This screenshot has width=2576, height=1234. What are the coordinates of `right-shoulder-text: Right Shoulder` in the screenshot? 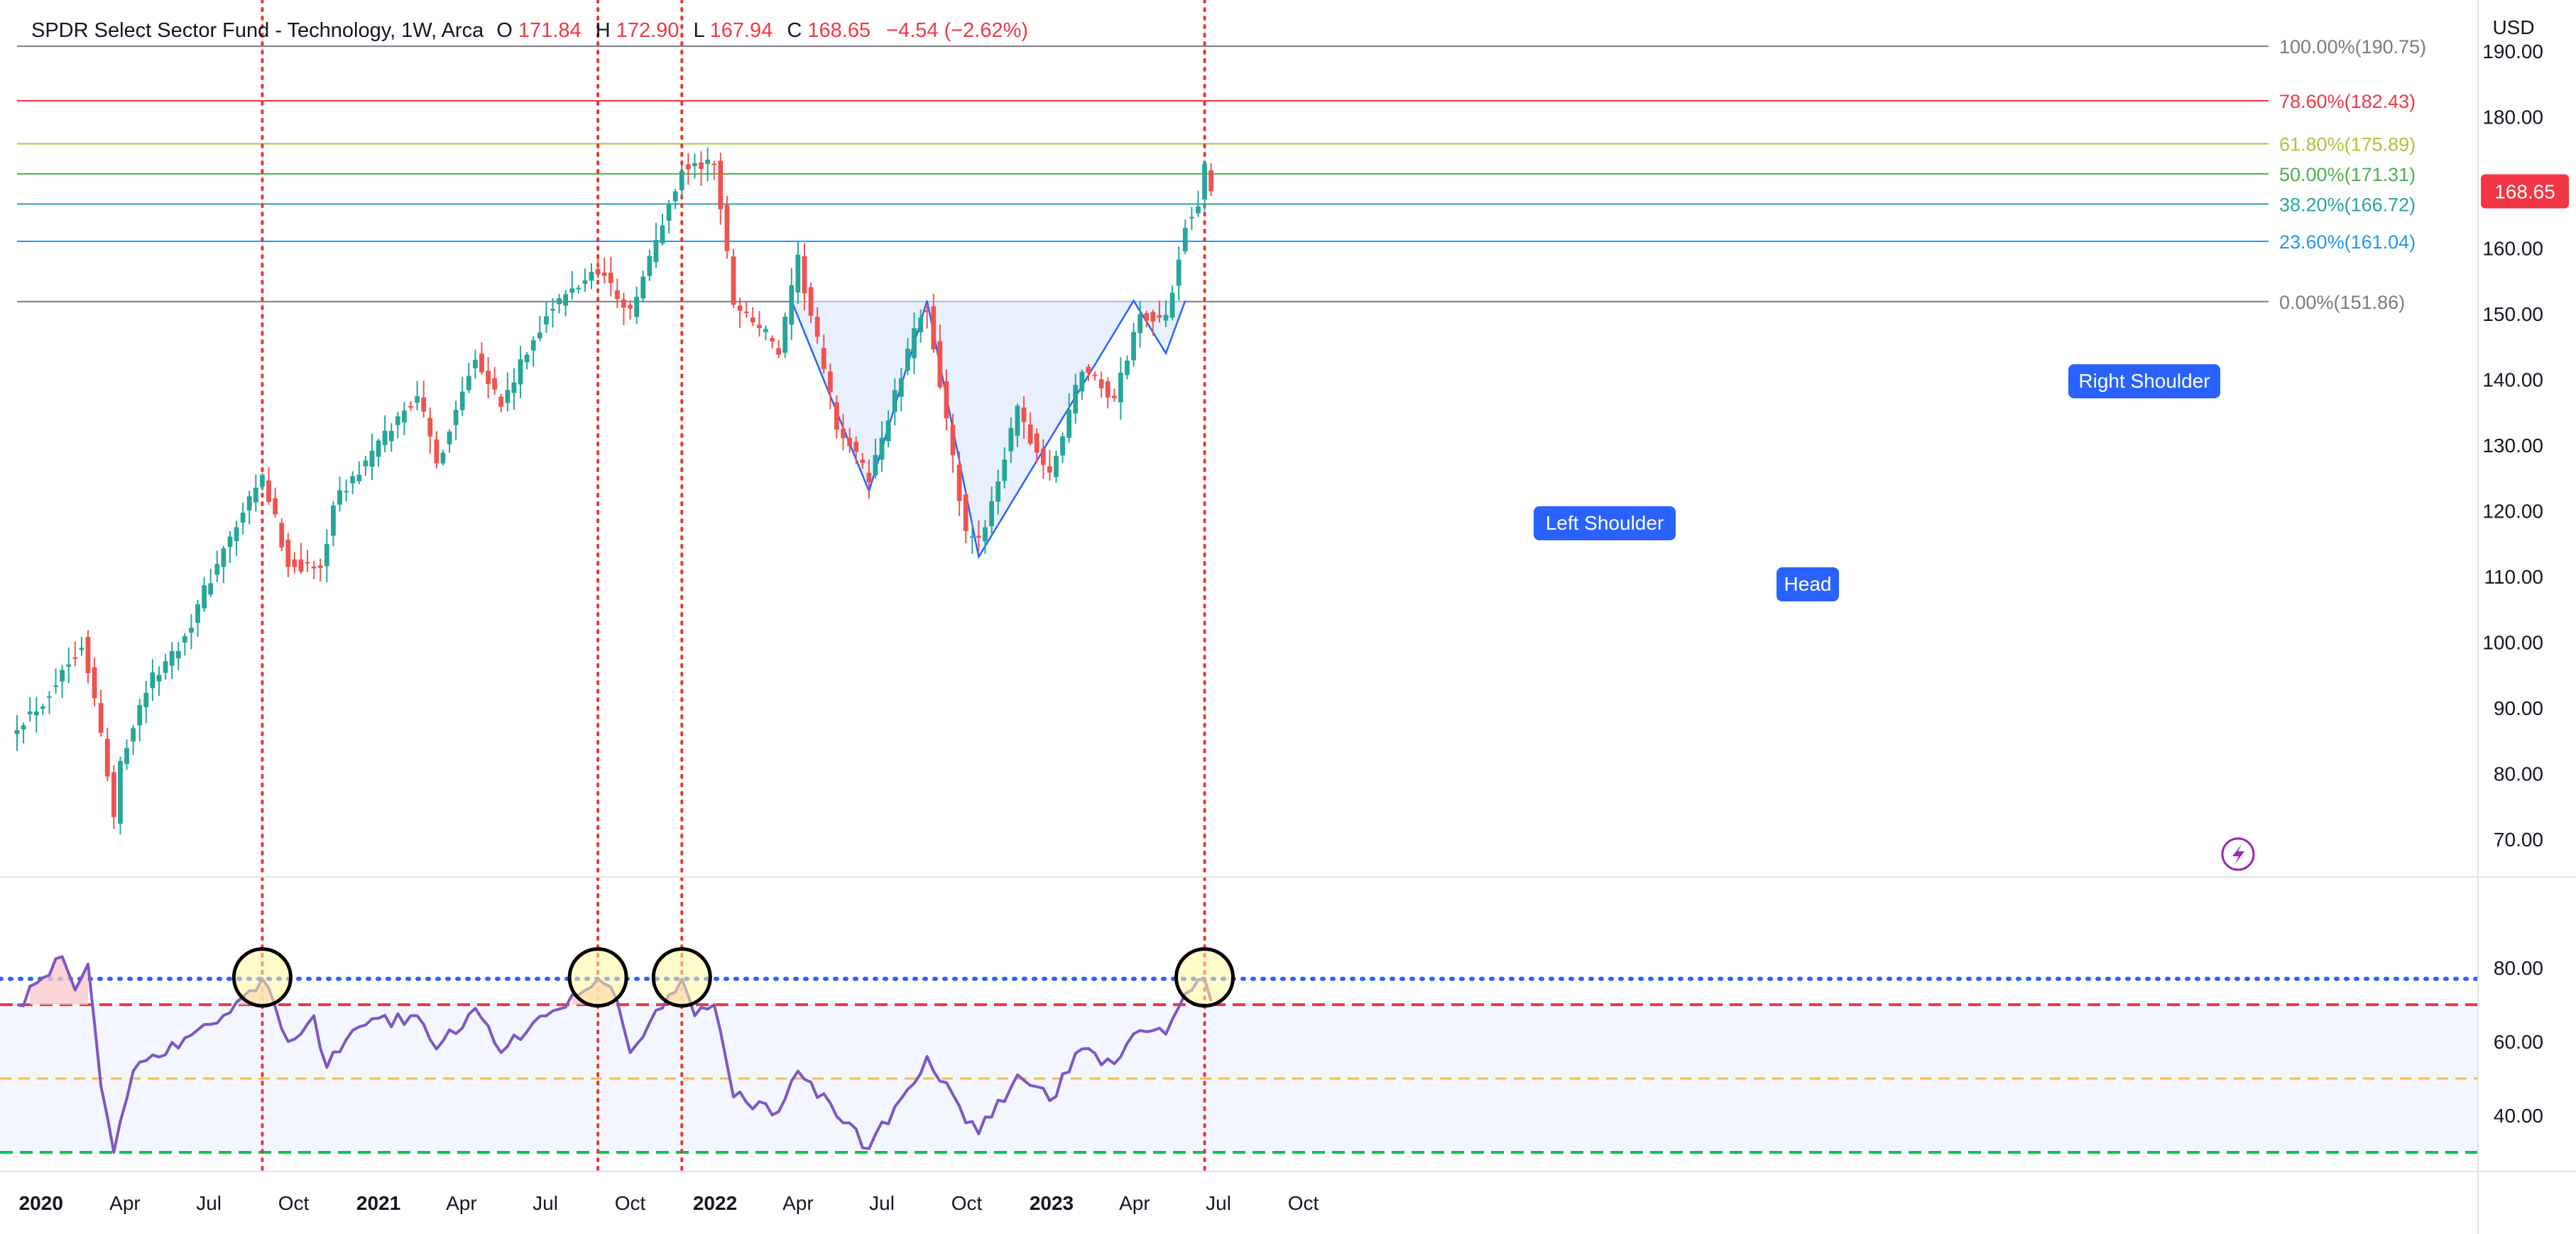 It's located at (2144, 381).